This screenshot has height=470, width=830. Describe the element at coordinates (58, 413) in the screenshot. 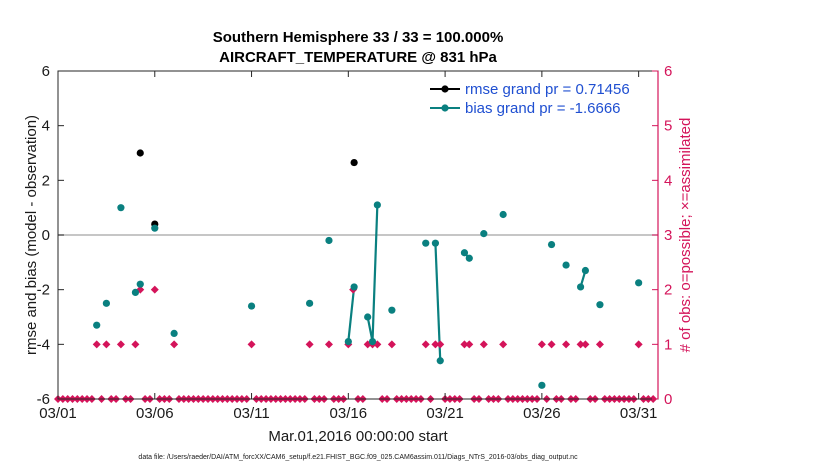

I see `x-tick-label: 03/01` at that location.